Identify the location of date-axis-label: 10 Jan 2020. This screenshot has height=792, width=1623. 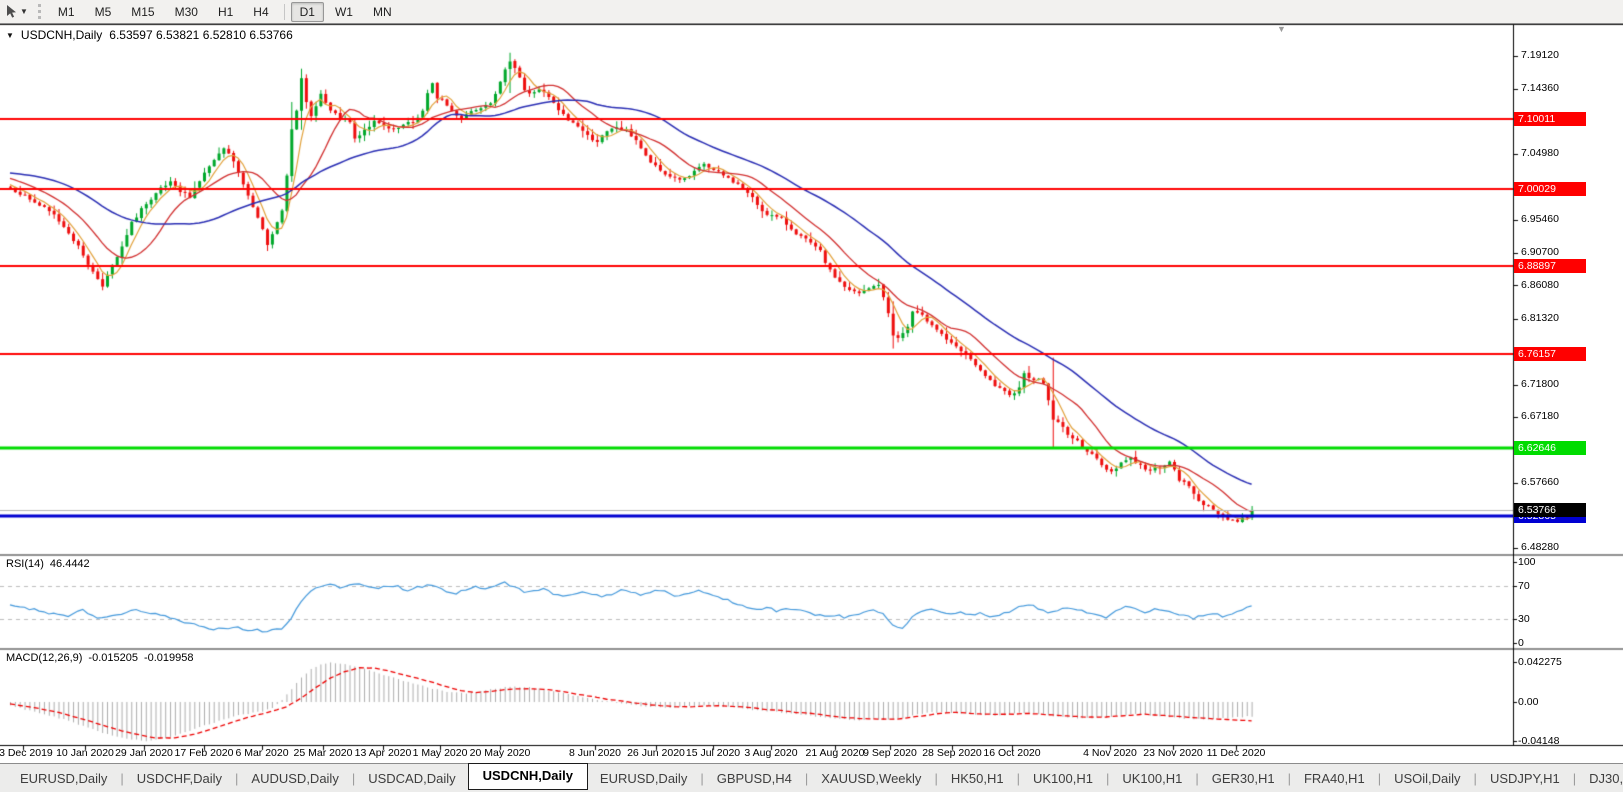
(85, 753).